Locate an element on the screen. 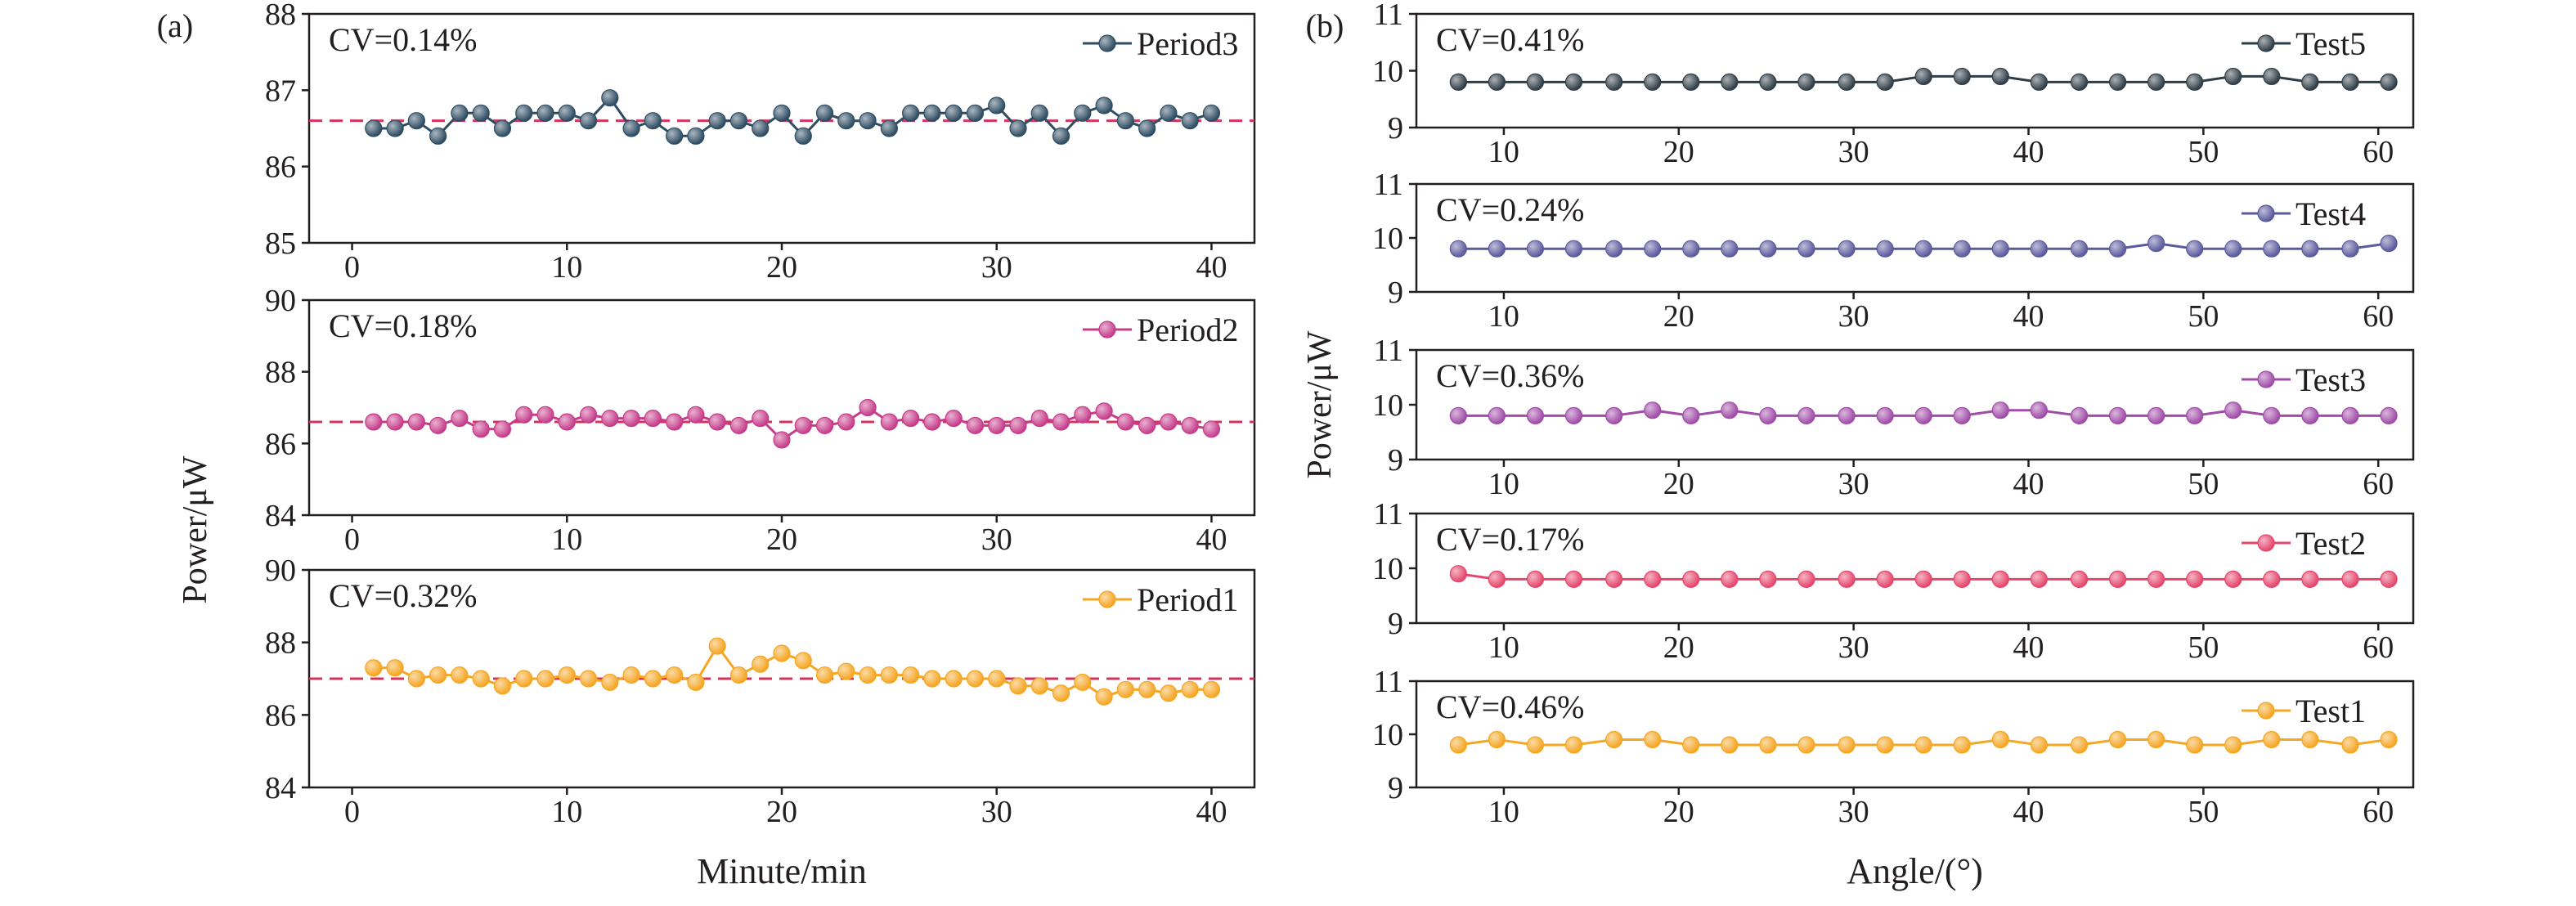  x-axis-label: Angle/(°) is located at coordinates (1915, 871).